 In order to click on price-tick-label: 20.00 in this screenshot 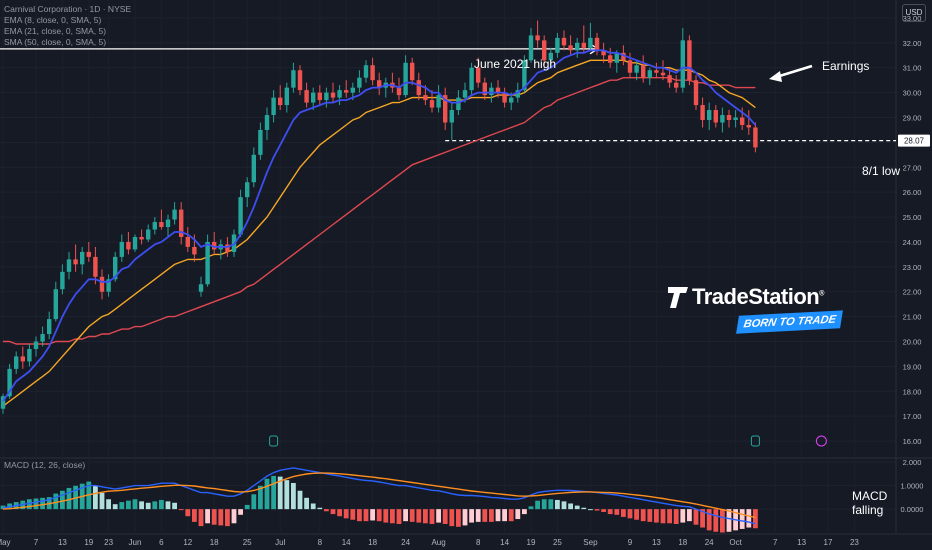, I will do `click(912, 342)`.